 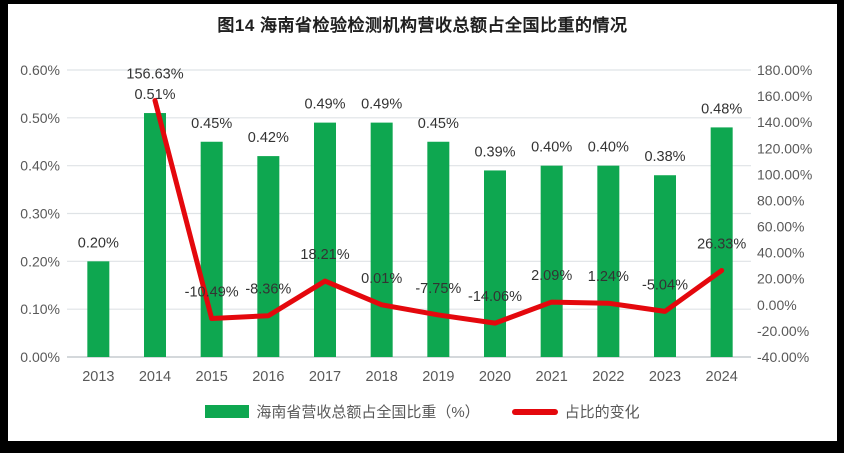 I want to click on x-axis-label: 2017, so click(x=325, y=377).